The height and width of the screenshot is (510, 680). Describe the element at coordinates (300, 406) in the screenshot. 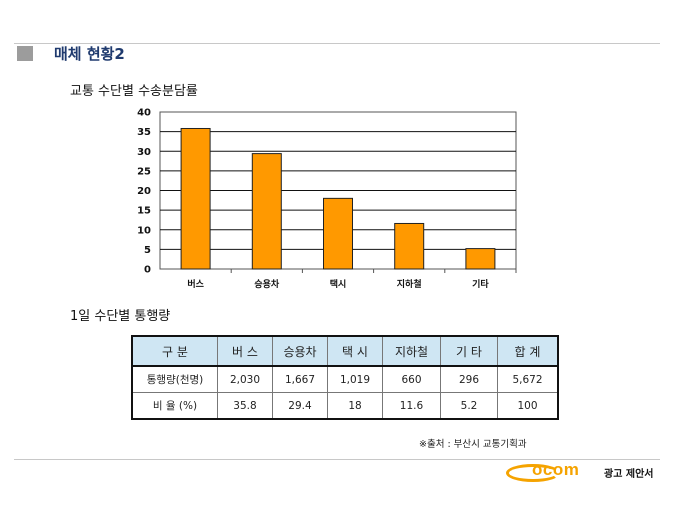

I see `table-cell: 29.4` at that location.